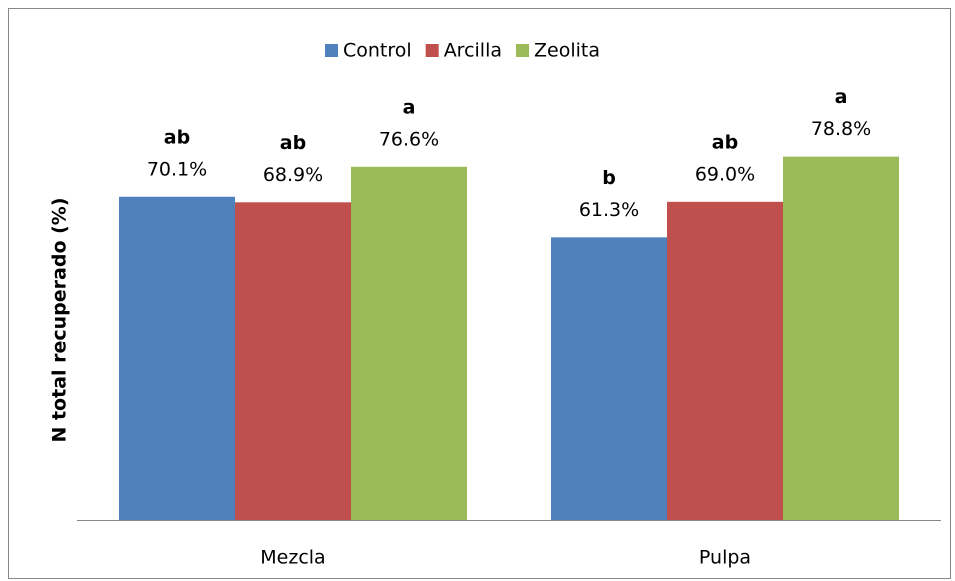 The height and width of the screenshot is (581, 955). I want to click on value-label: 69.0%, so click(725, 174).